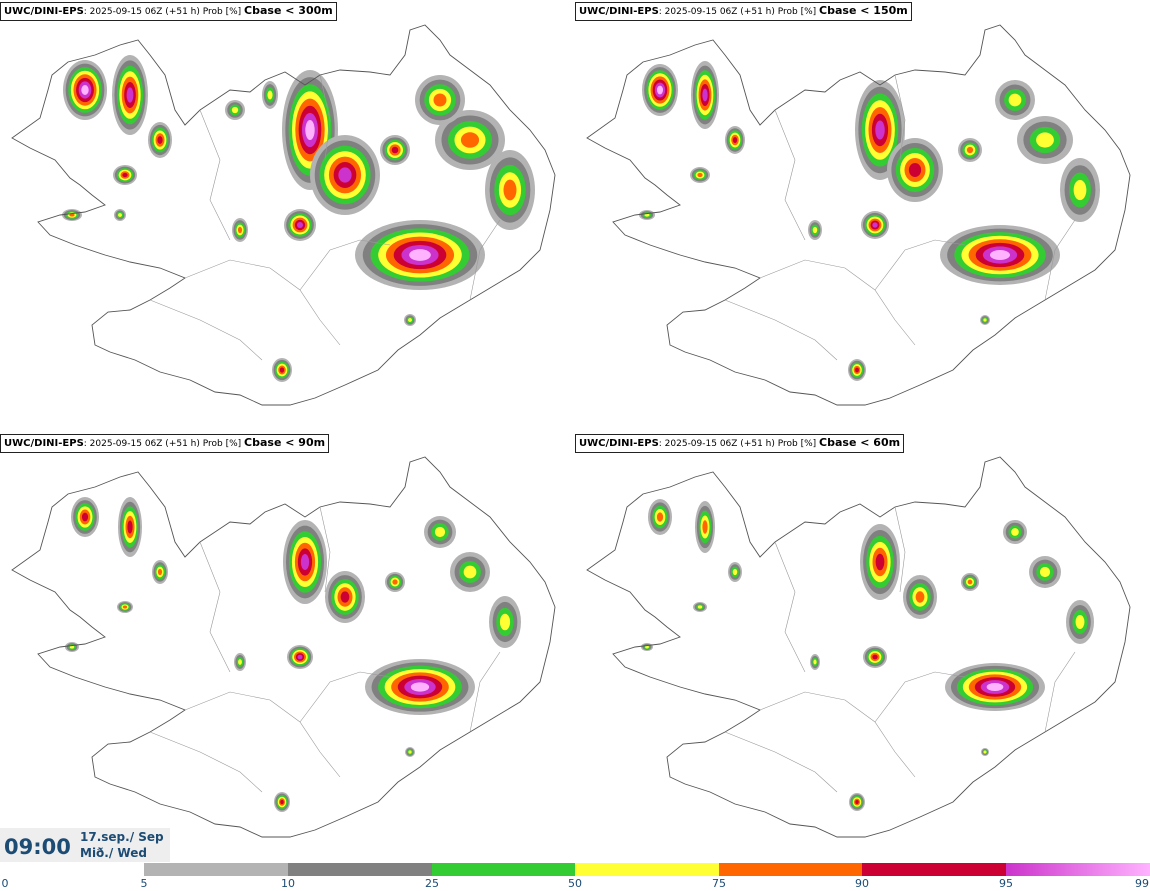 The width and height of the screenshot is (1150, 891). Describe the element at coordinates (862, 883) in the screenshot. I see `colorbar-tick-label: 90` at that location.